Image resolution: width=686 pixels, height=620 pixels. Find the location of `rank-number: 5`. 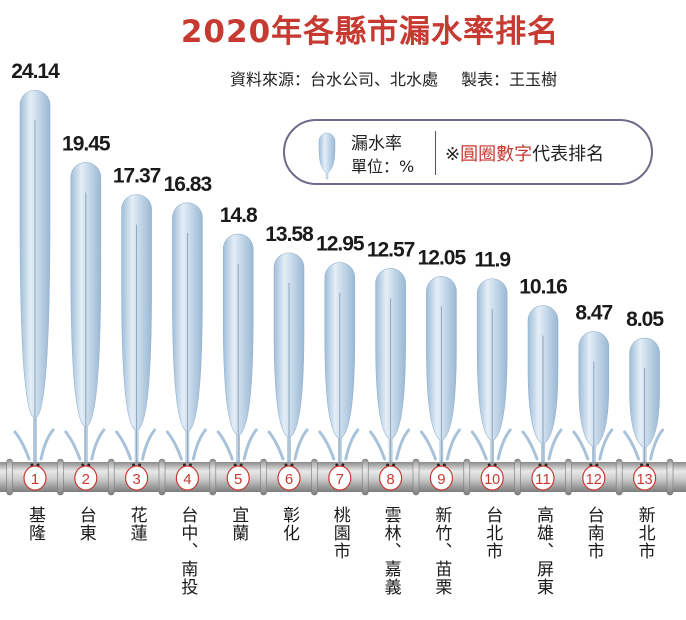

rank-number: 5 is located at coordinates (238, 479).